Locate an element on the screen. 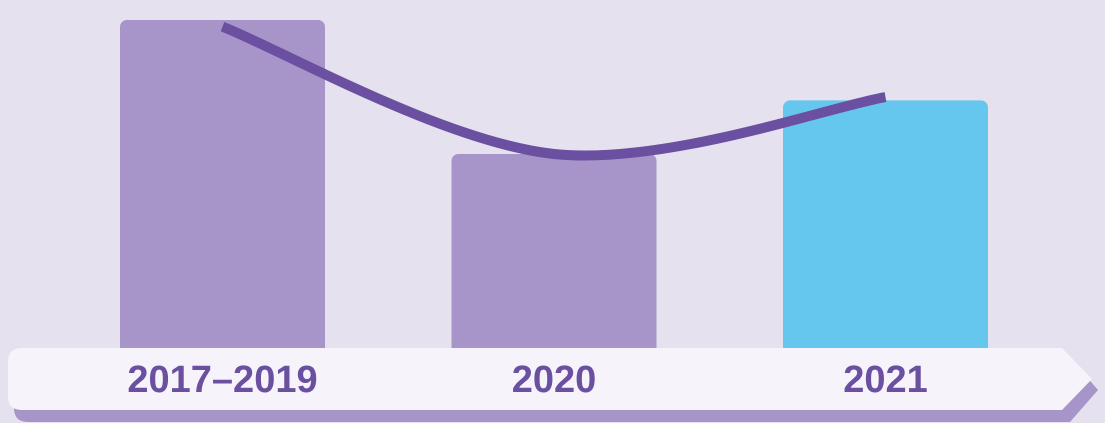  x-tick-label: 2020 is located at coordinates (554, 380).